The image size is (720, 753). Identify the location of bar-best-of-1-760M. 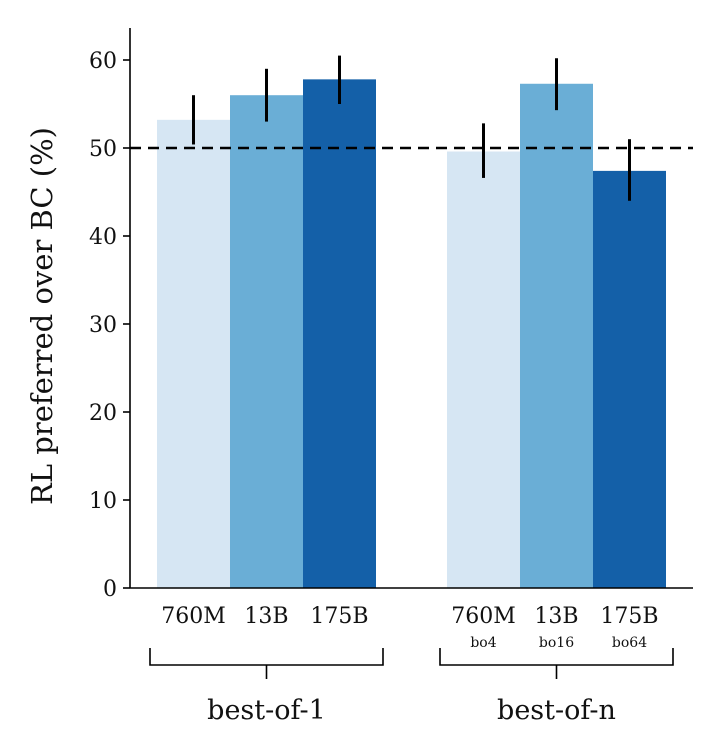
(193, 353).